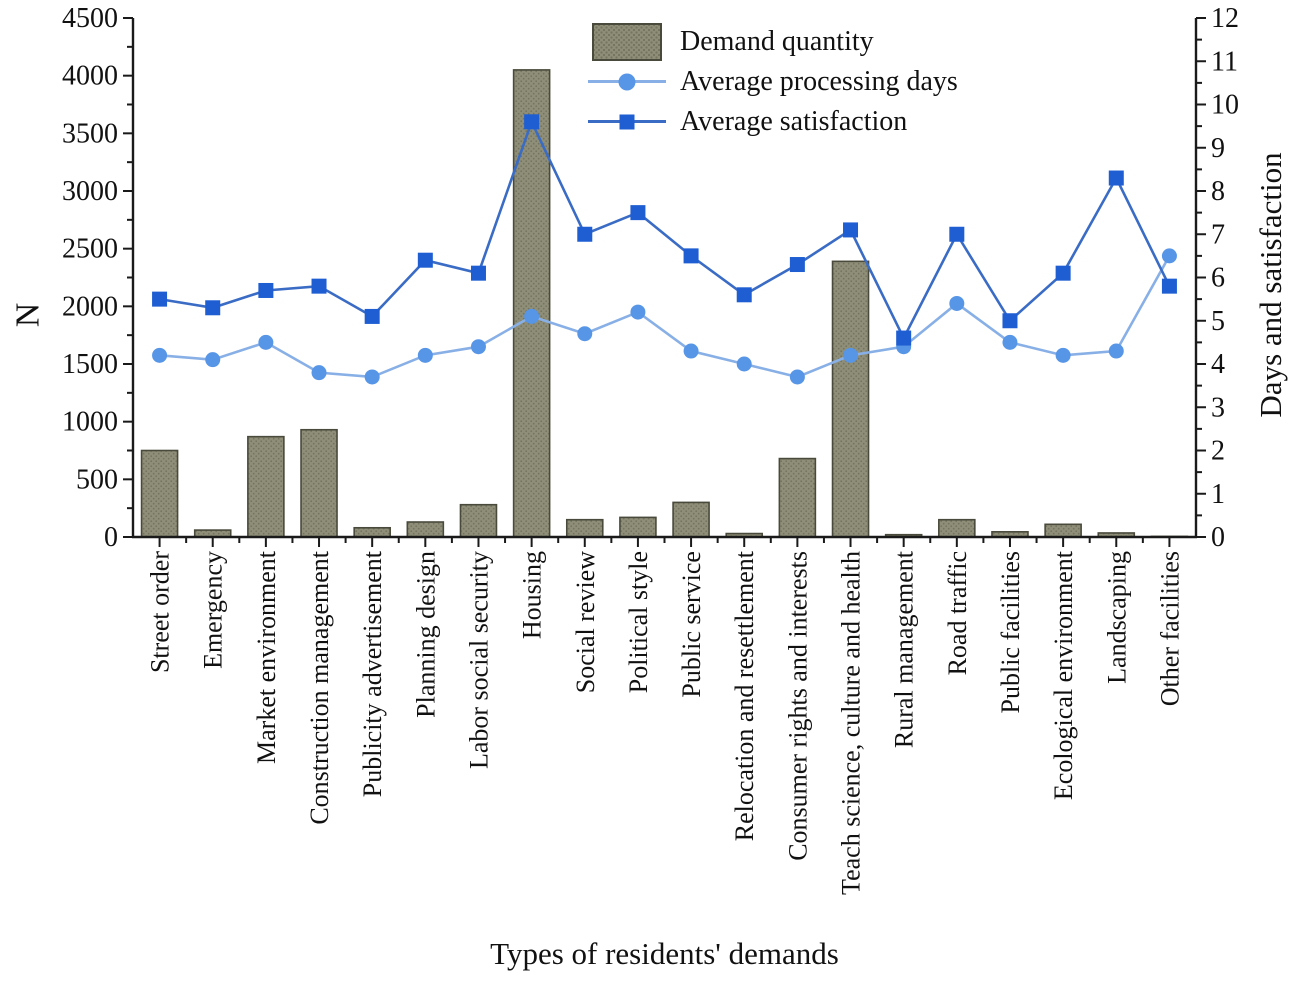 This screenshot has width=1300, height=996. Describe the element at coordinates (585, 622) in the screenshot. I see `x-category-label: Social review` at that location.